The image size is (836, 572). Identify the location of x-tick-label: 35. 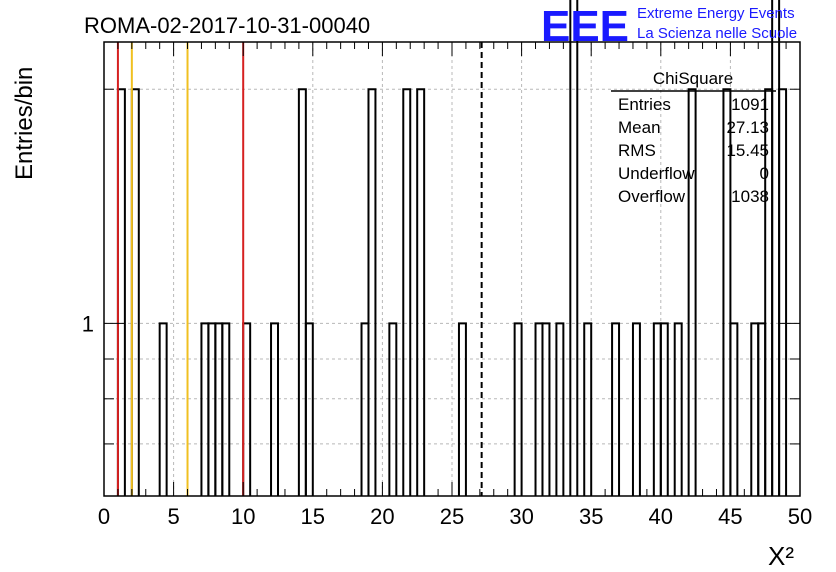
(591, 516).